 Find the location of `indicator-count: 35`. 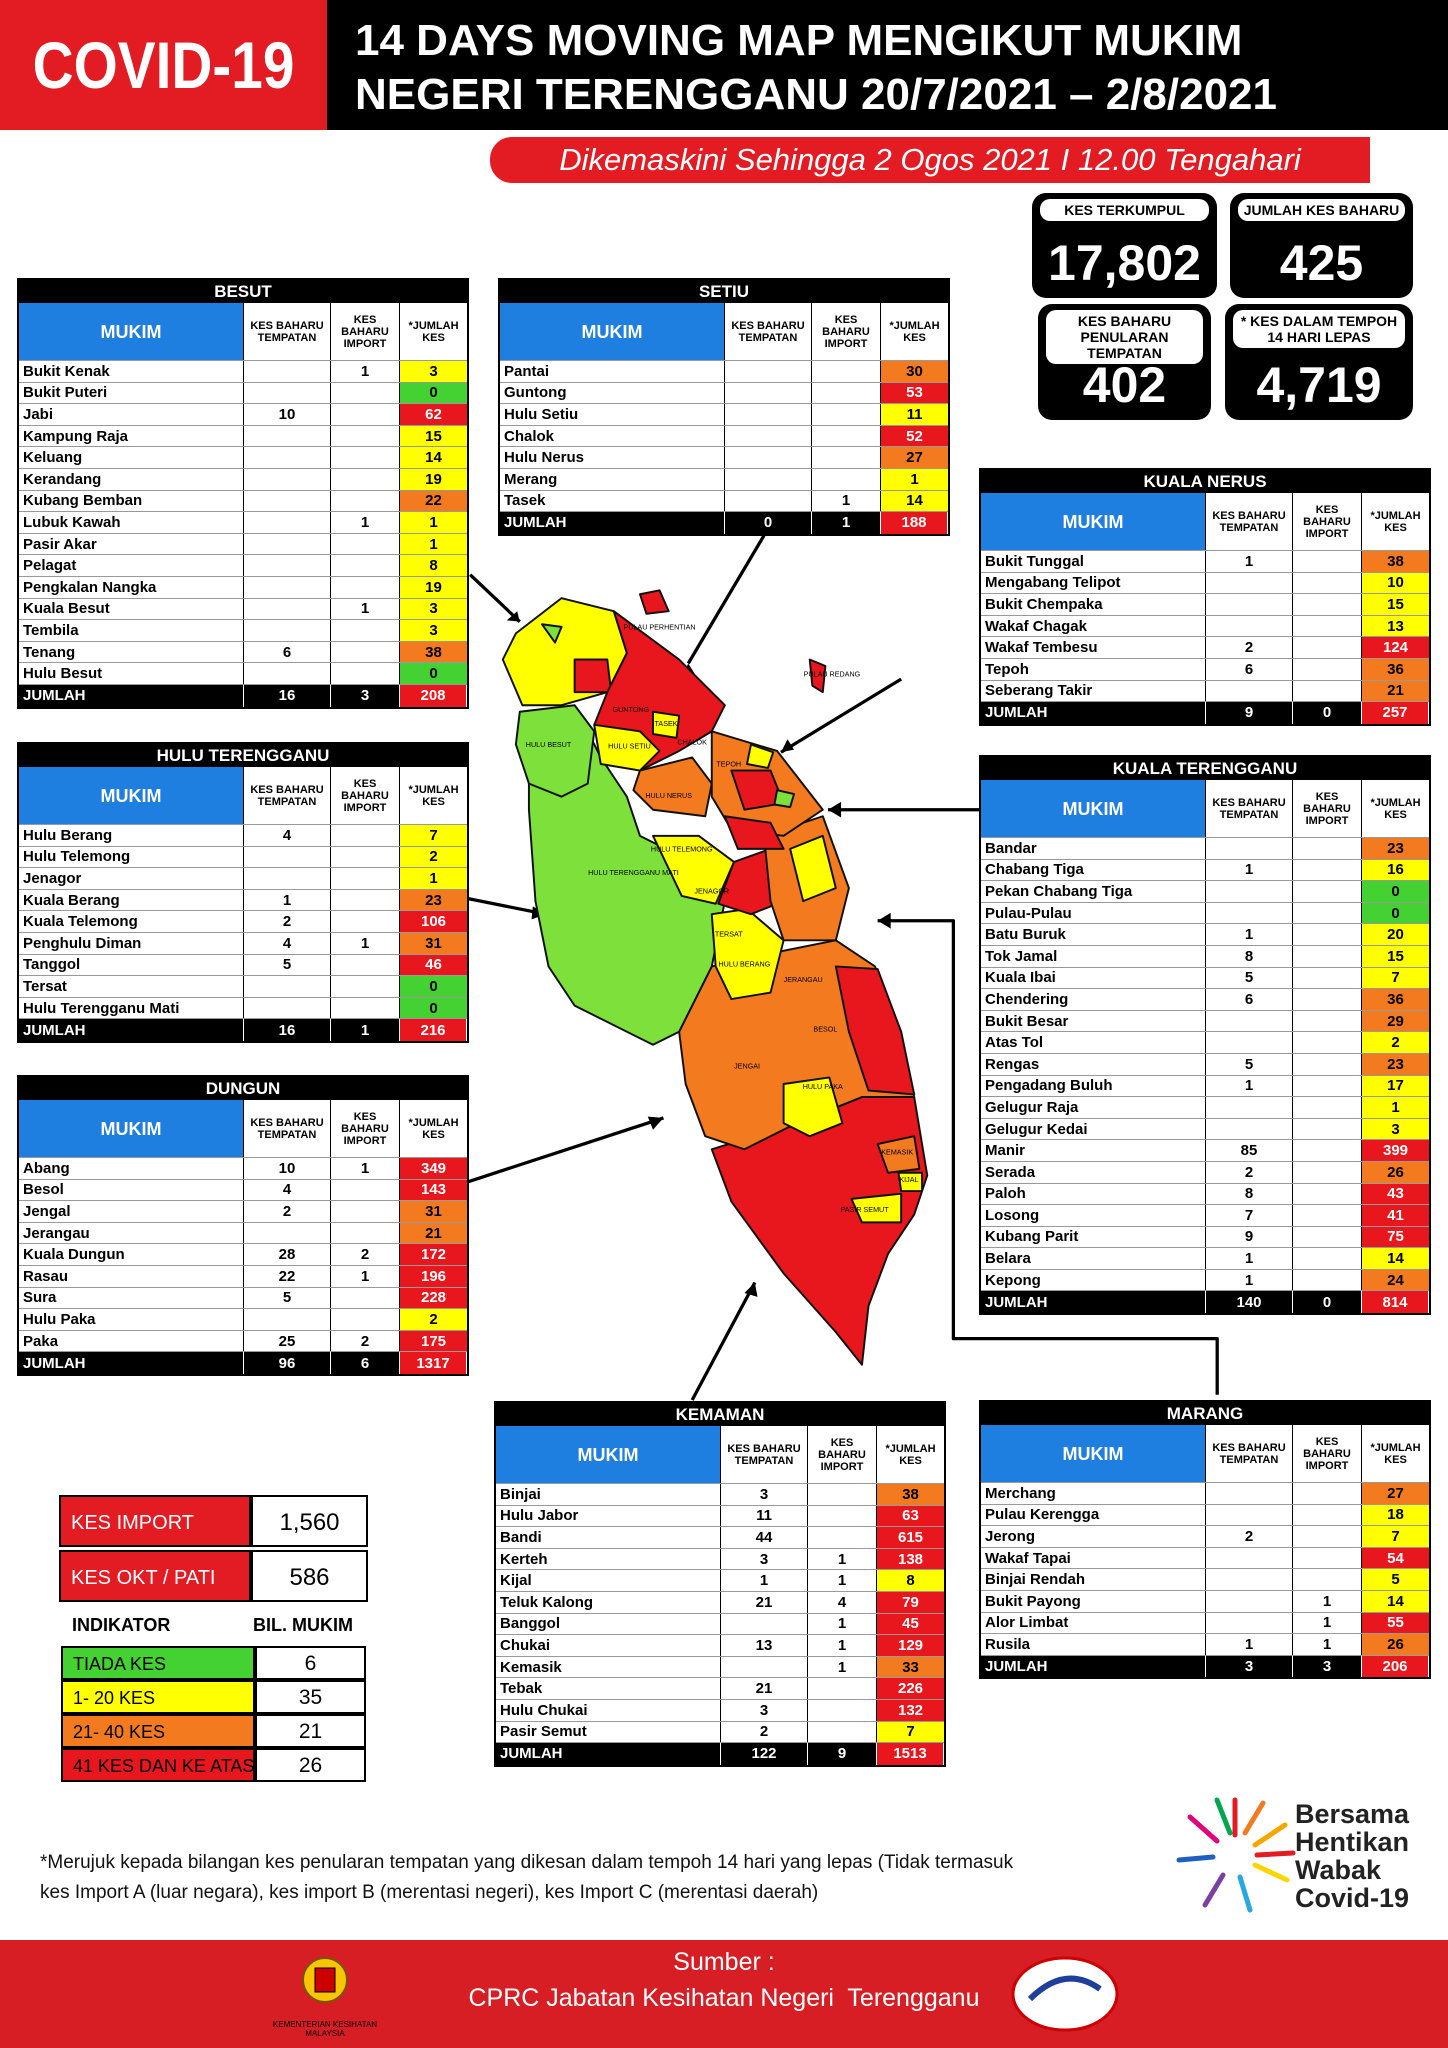

indicator-count: 35 is located at coordinates (310, 1697).